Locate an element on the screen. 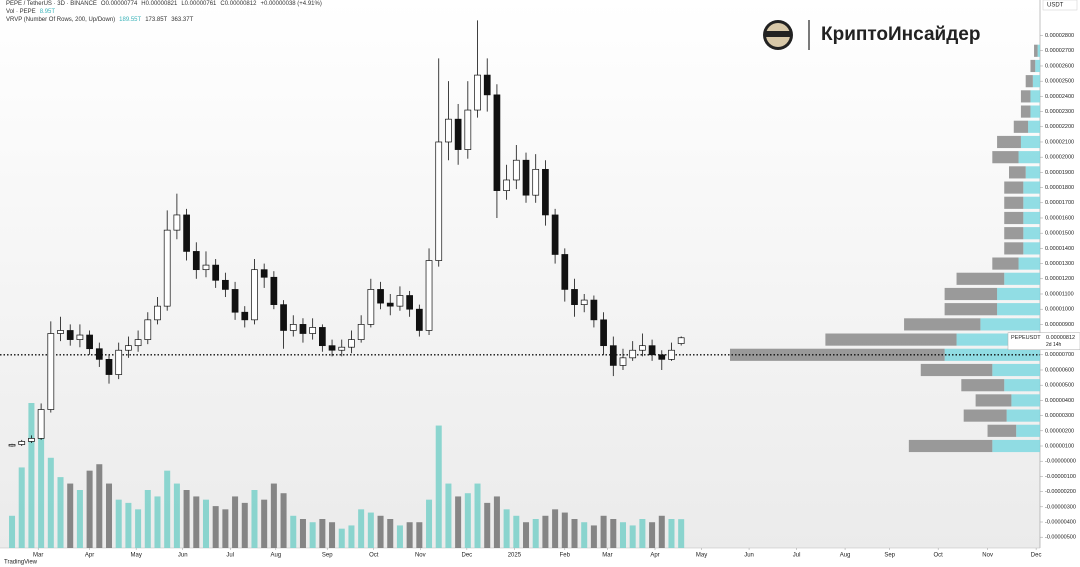 Image resolution: width=1080 pixels, height=567 pixels. ohlc: O0.00000774 is located at coordinates (119, 4).